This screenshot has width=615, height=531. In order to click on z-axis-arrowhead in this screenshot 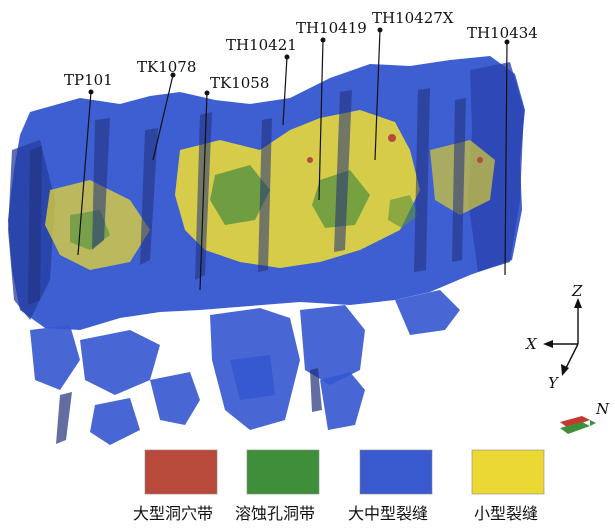, I will do `click(578, 303)`.